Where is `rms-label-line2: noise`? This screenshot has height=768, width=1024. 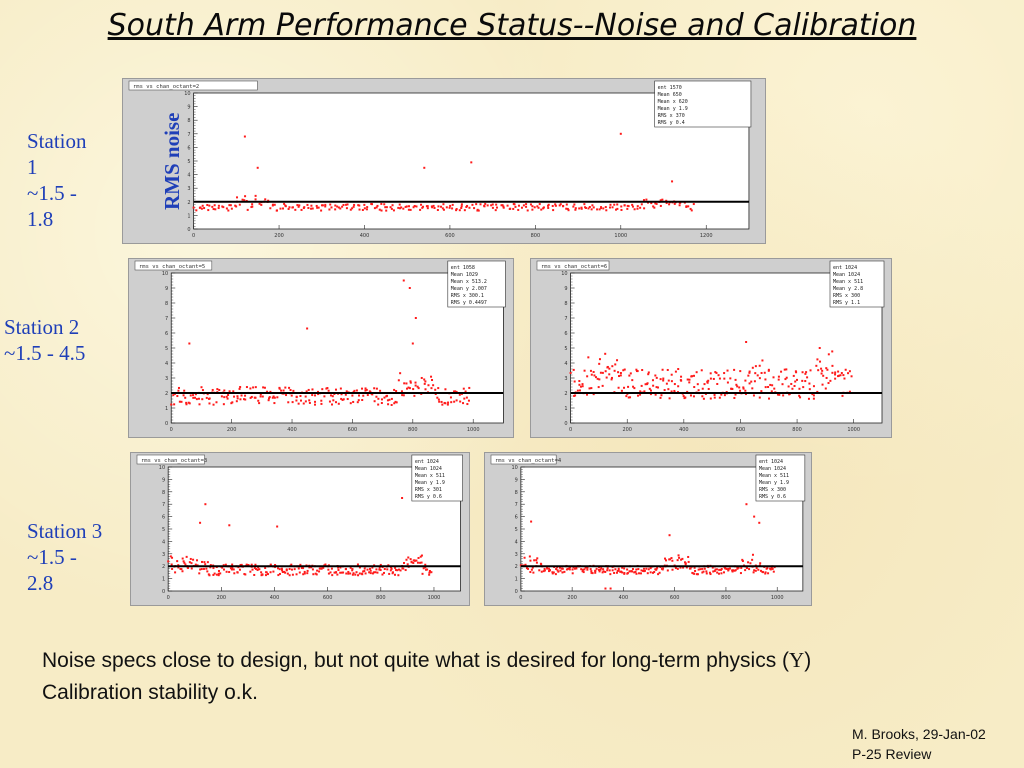 rms-label-line2: noise is located at coordinates (172, 135).